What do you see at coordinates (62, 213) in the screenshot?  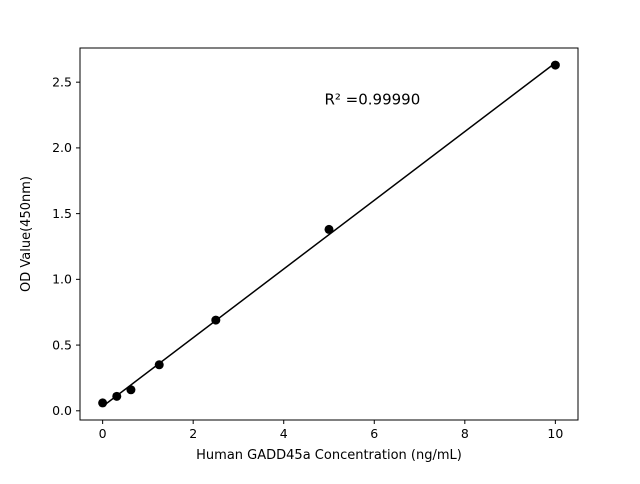 I see `y-tick-label: 1.5` at bounding box center [62, 213].